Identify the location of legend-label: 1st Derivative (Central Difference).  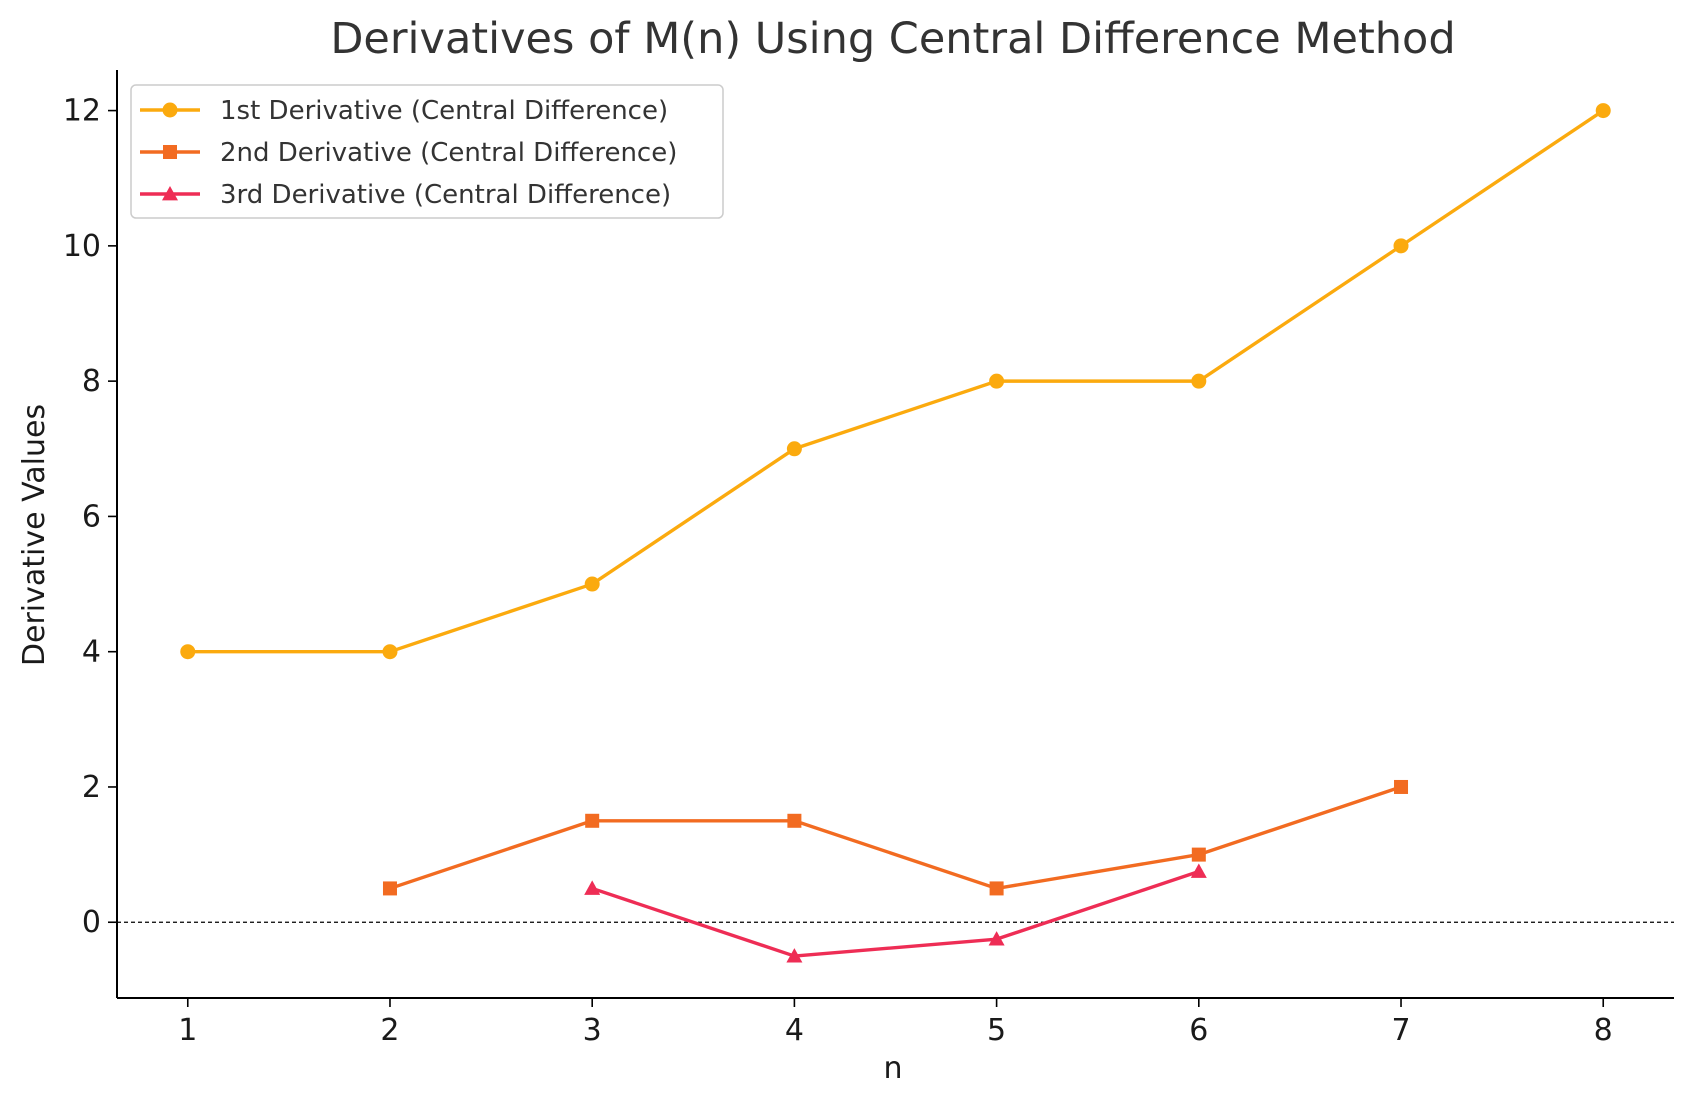
(444, 111).